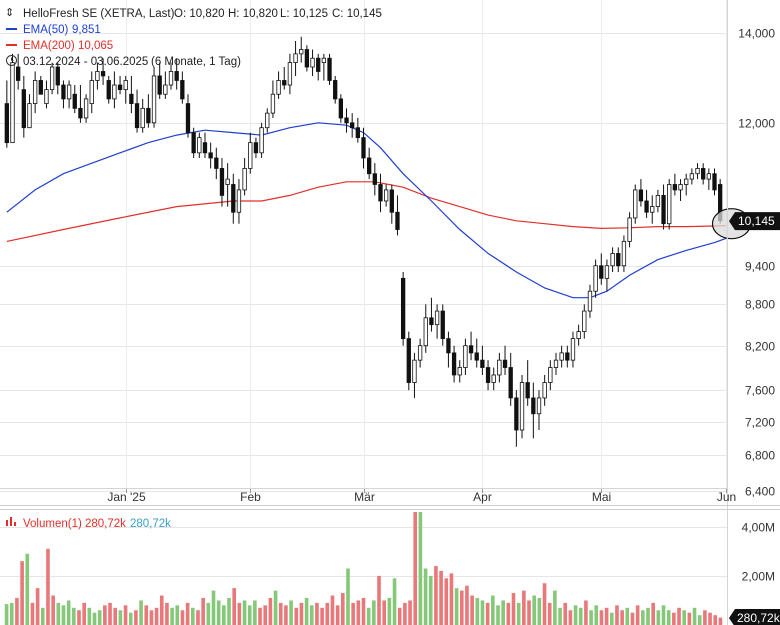 The height and width of the screenshot is (625, 780). I want to click on legend-ema50-value: 9,851, so click(86, 30).